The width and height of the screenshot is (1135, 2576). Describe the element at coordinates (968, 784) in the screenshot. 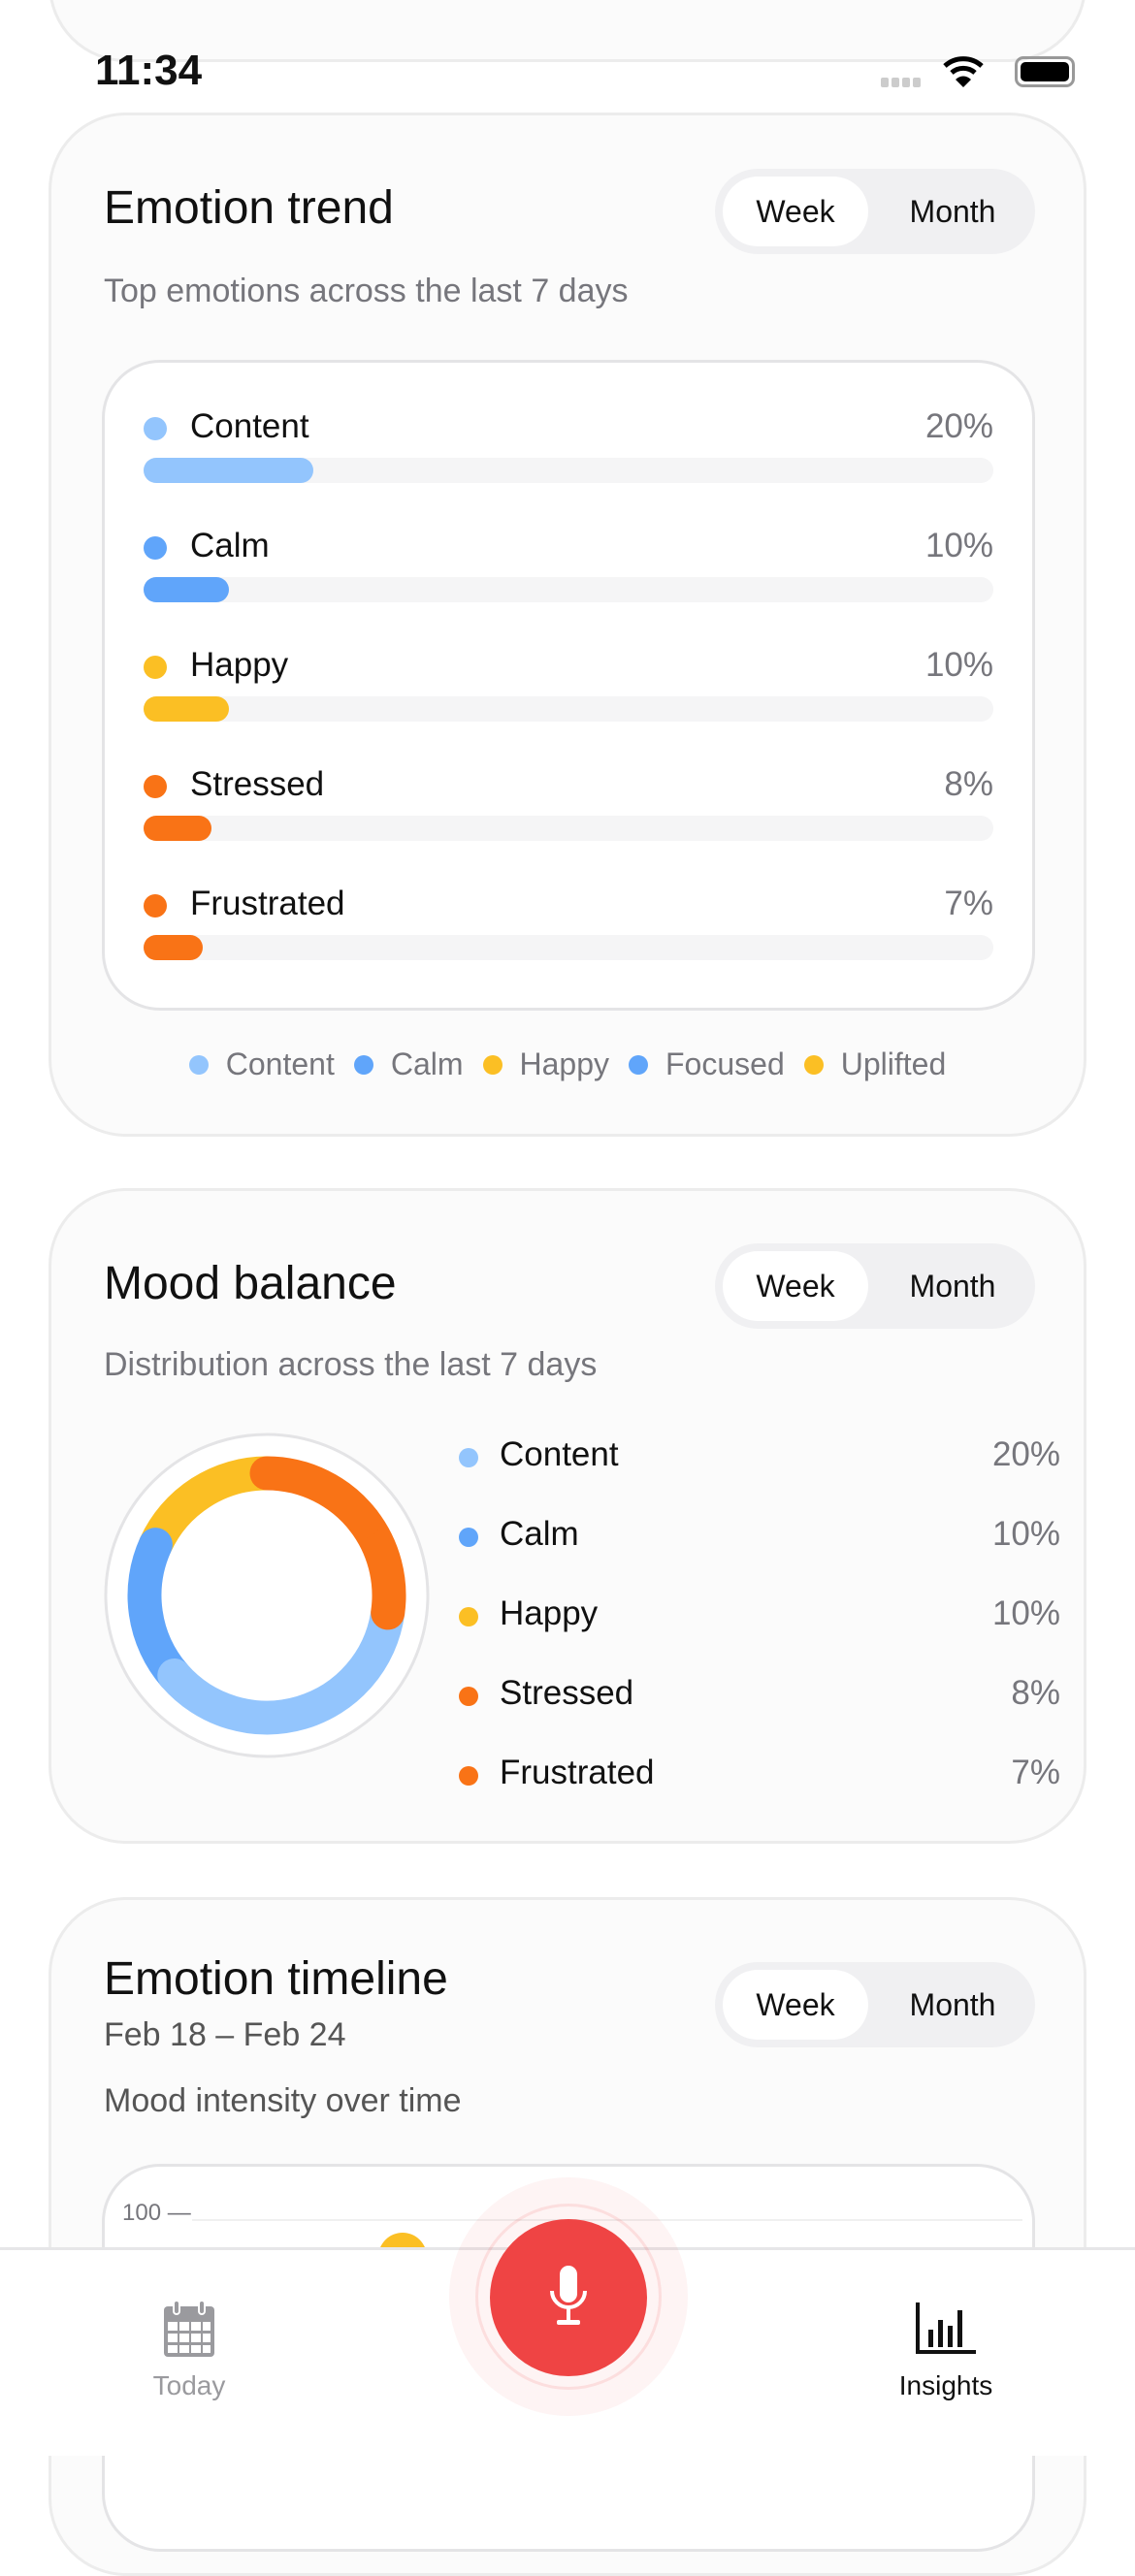

I see `emotion-percent: 8%` at that location.